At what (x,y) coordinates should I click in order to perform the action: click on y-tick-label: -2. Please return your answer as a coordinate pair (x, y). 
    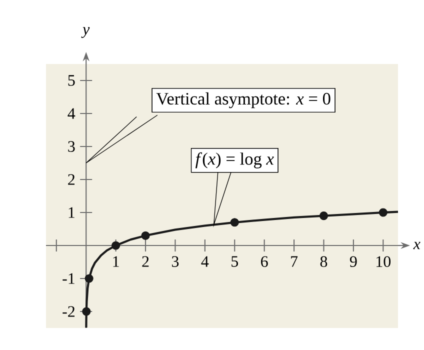
    Looking at the image, I should click on (68, 311).